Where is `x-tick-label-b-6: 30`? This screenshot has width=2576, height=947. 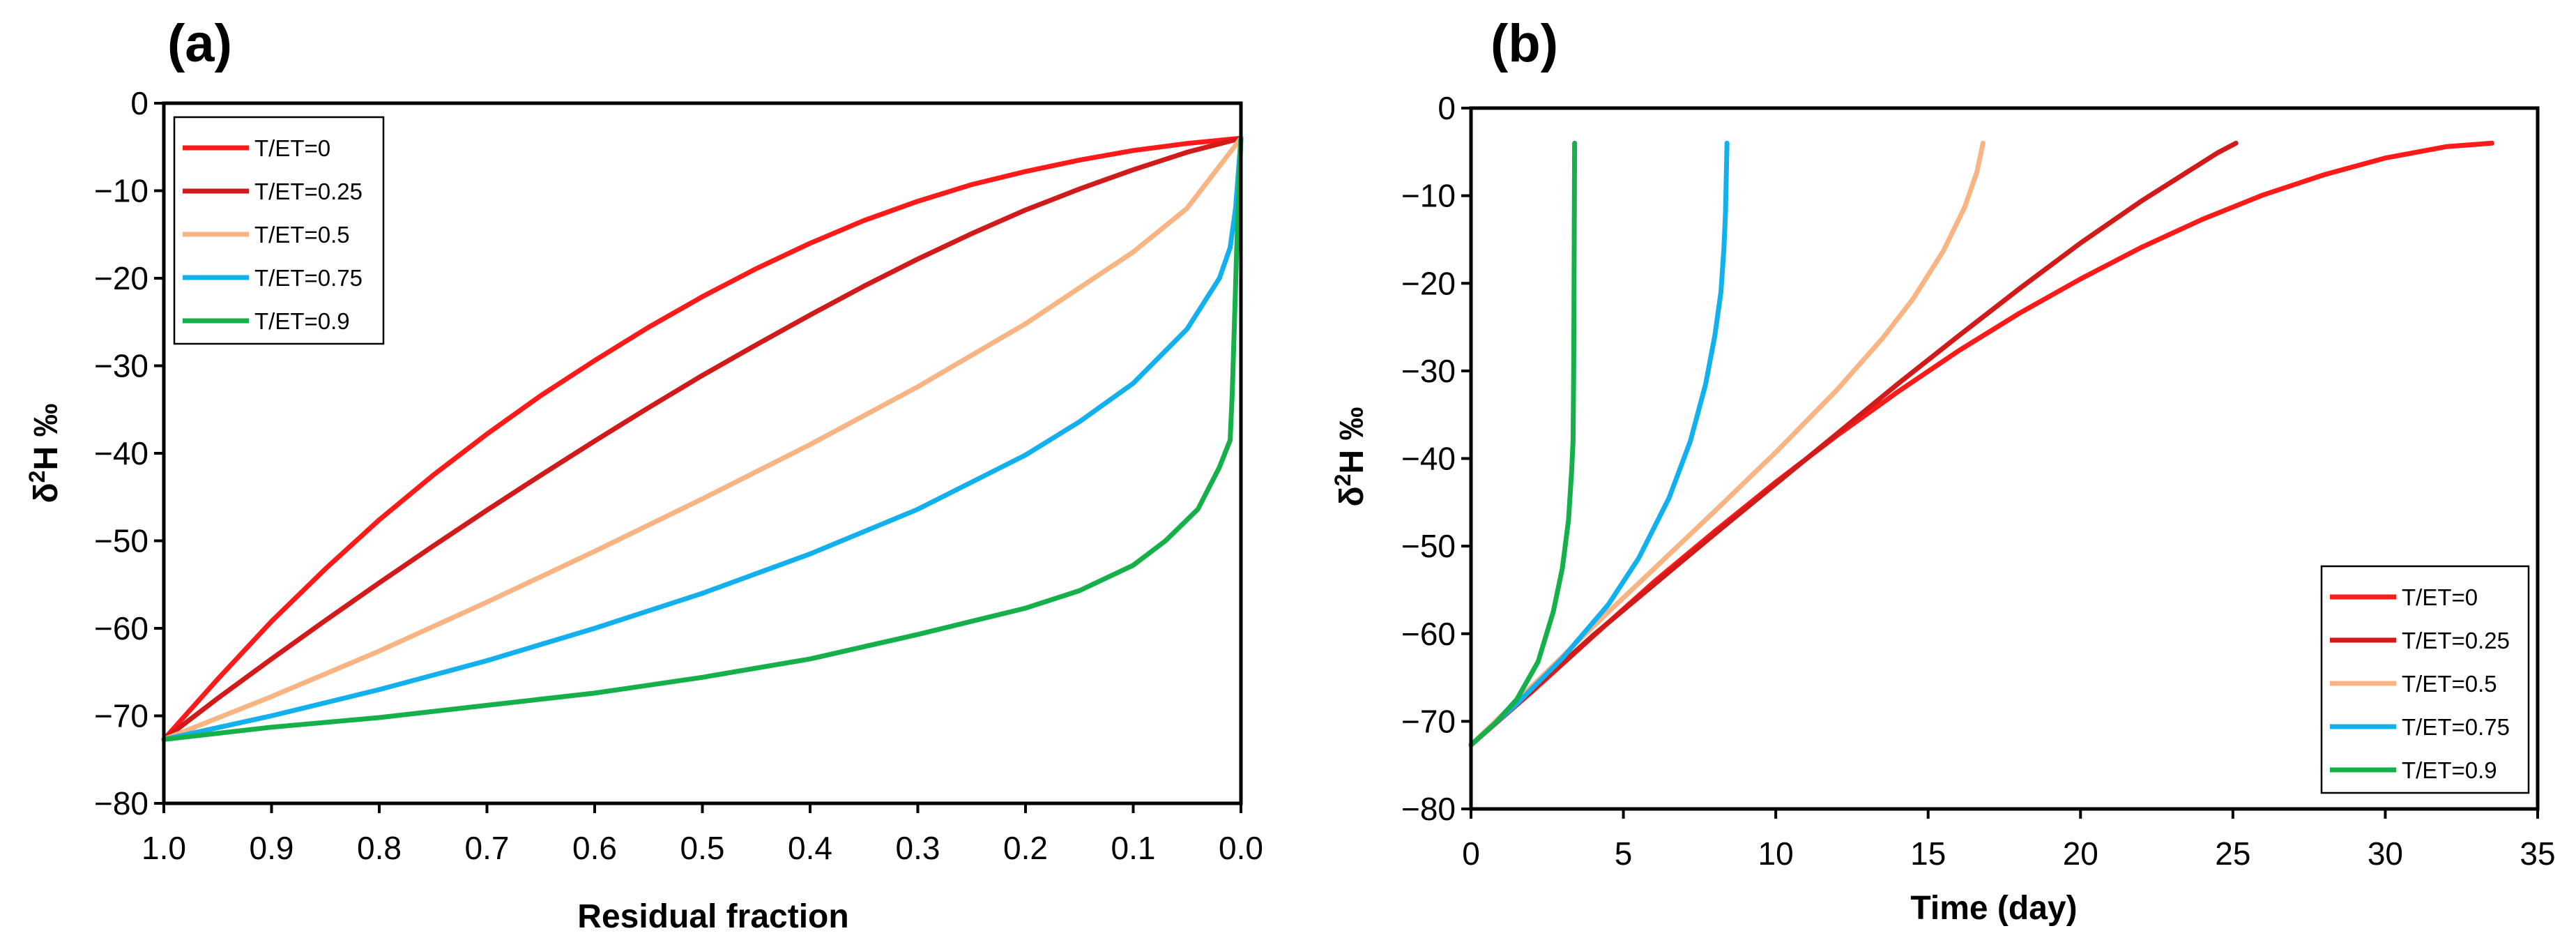
x-tick-label-b-6: 30 is located at coordinates (2386, 853).